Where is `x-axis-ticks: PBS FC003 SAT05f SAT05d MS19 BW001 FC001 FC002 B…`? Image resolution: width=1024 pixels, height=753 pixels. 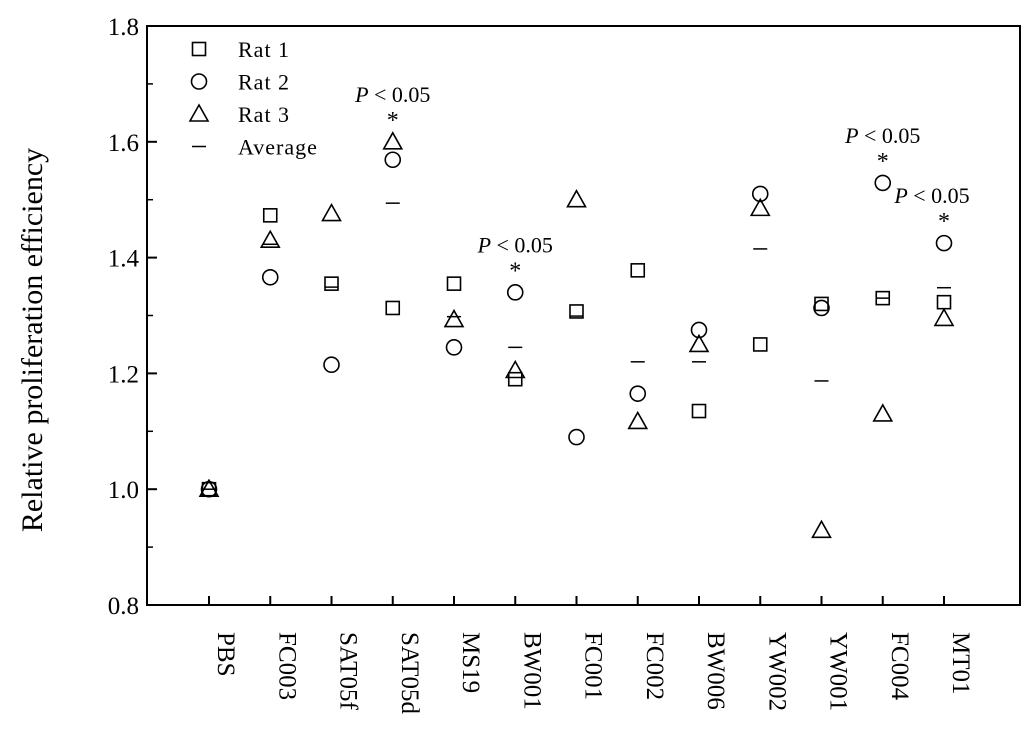 x-axis-ticks: PBS FC003 SAT05f SAT05d MS19 BW001 FC001 FC002 B… is located at coordinates (591, 655).